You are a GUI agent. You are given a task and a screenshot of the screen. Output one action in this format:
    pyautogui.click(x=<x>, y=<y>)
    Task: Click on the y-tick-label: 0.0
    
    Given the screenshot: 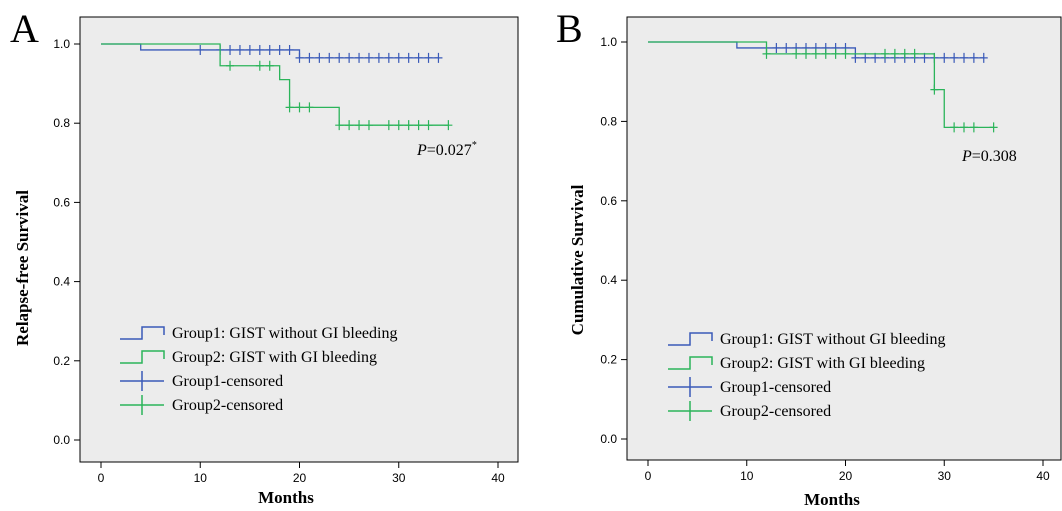 What is the action you would take?
    pyautogui.click(x=61, y=440)
    